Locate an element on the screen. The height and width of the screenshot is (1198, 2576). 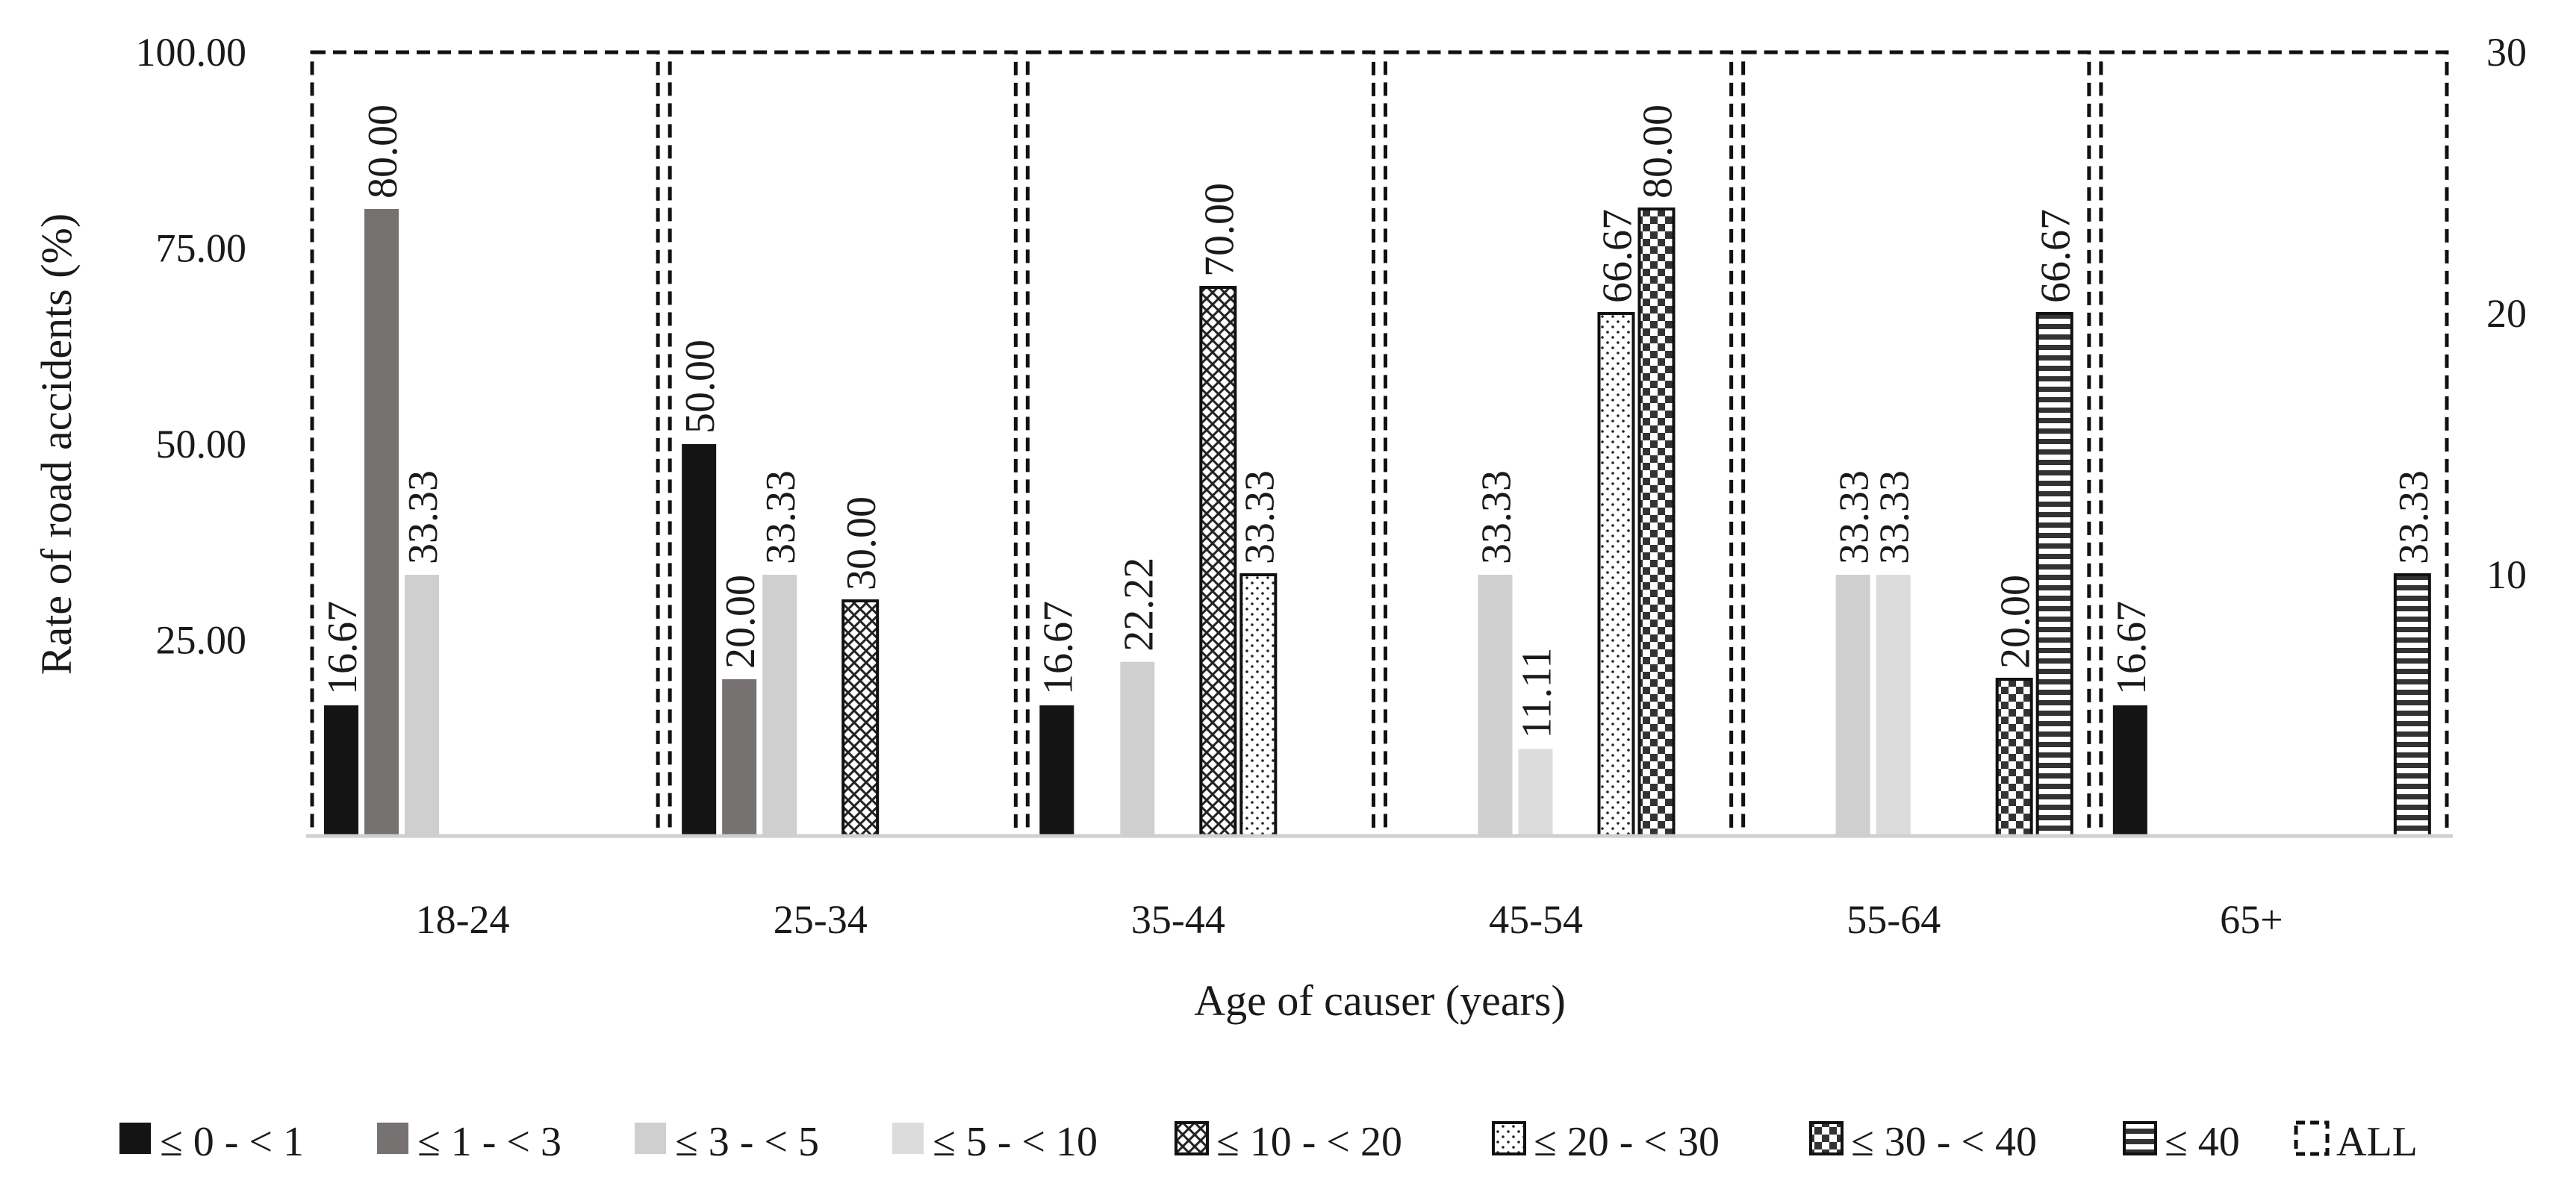
legend-label-4: ≤ 10 - < 20 is located at coordinates (1309, 1142).